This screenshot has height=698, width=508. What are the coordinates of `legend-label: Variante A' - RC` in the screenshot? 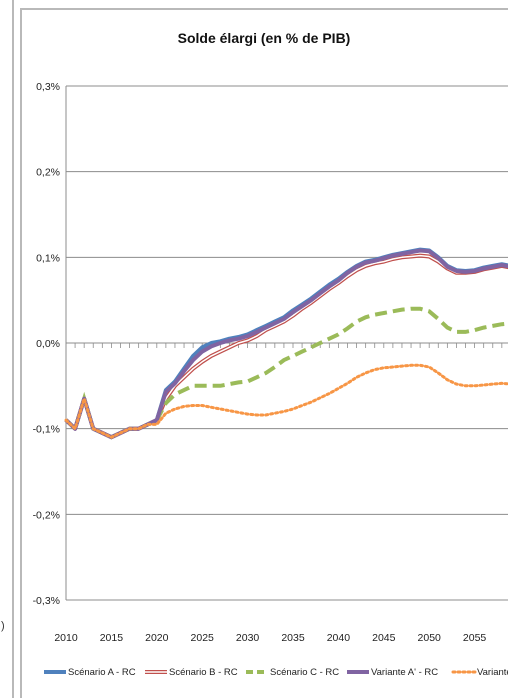 It's located at (404, 672).